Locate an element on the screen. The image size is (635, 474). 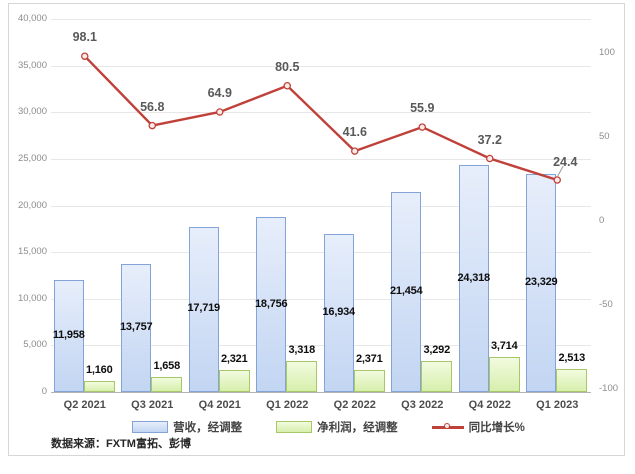
legend-label-revenue: 营收，经调整 is located at coordinates (208, 428).